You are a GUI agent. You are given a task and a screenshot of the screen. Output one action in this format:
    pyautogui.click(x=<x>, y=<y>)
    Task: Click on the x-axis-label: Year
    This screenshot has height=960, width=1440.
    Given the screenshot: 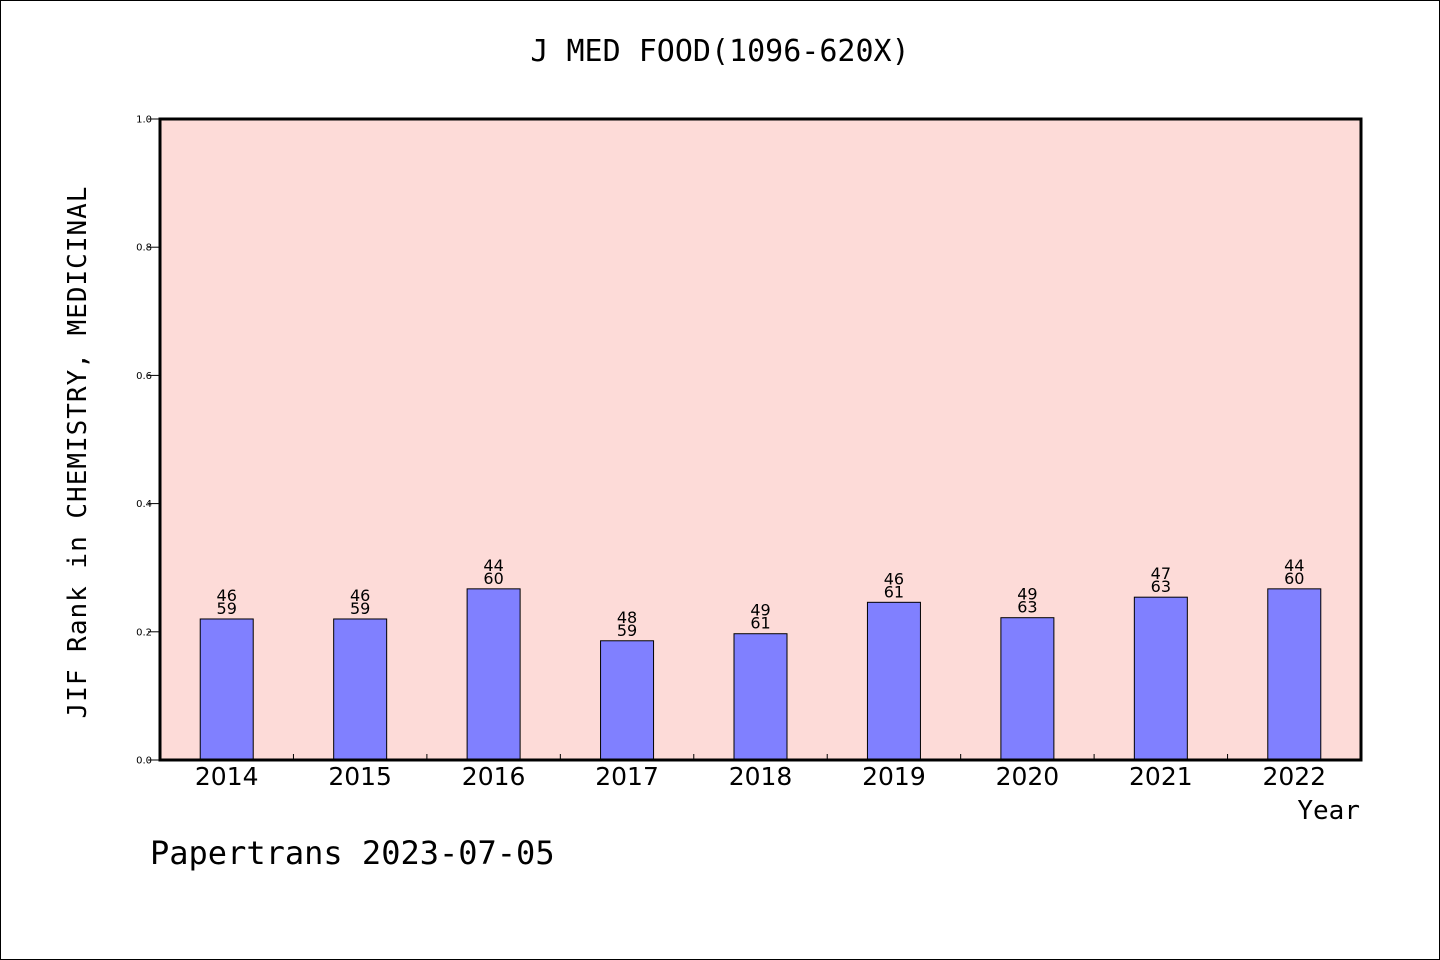 What is the action you would take?
    pyautogui.click(x=1328, y=811)
    